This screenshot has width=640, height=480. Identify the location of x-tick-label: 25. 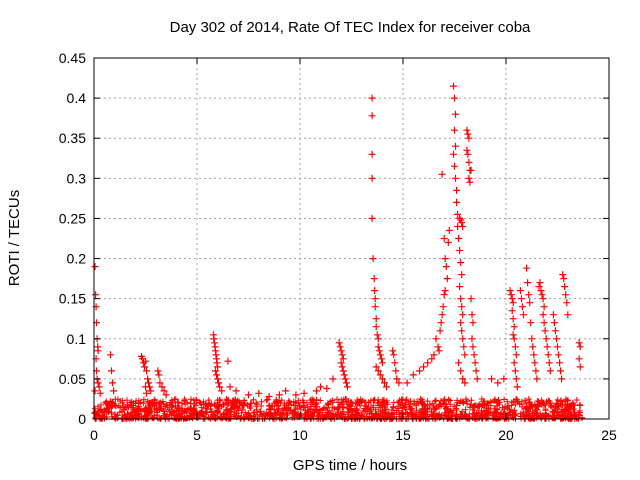
(609, 435).